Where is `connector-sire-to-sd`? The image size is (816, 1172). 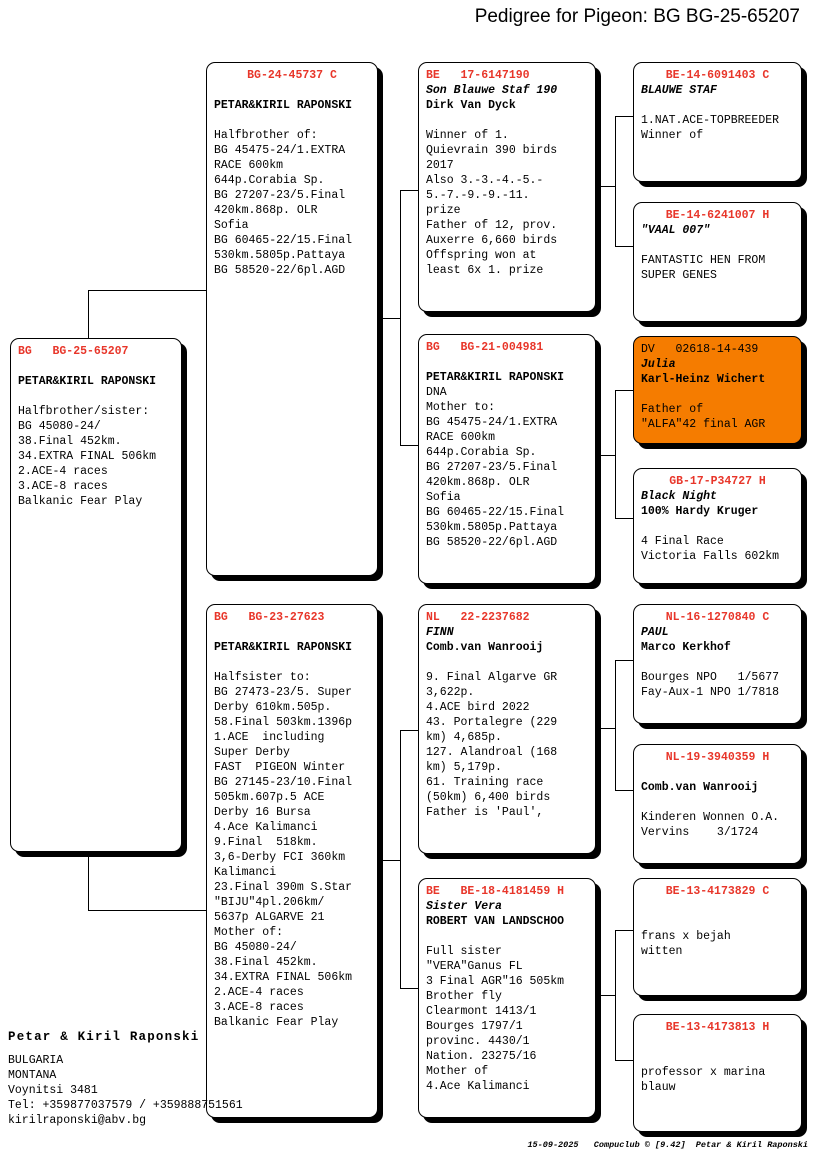 connector-sire-to-sd is located at coordinates (409, 445).